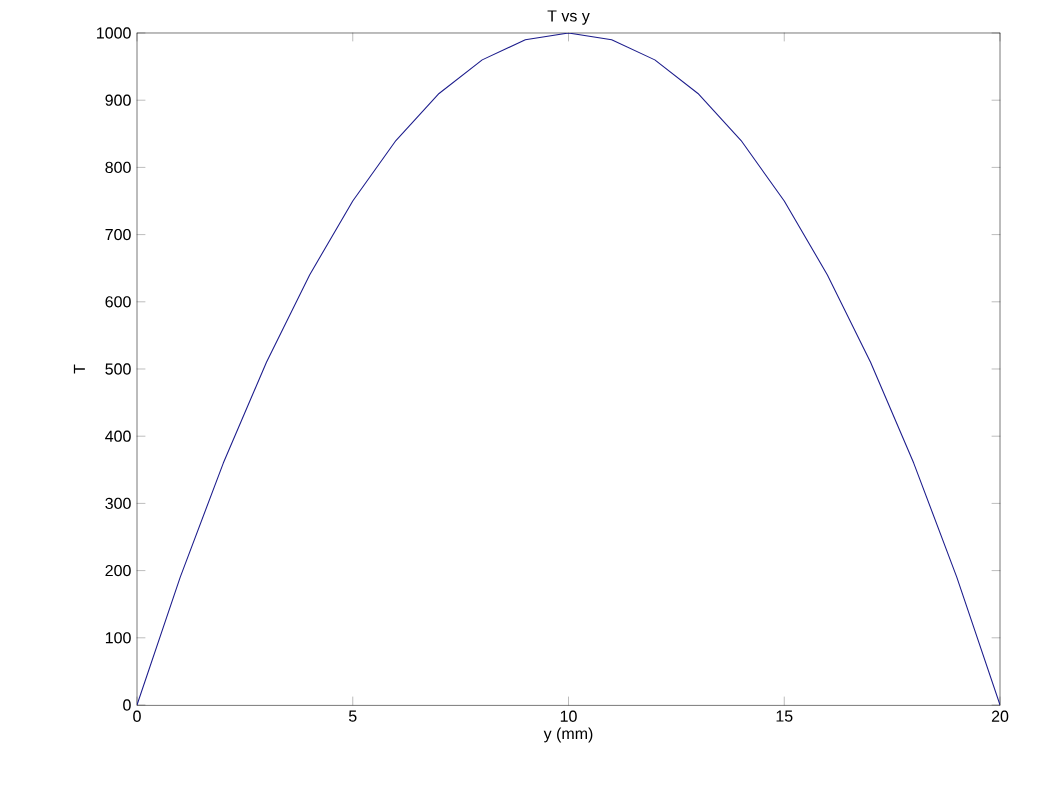 This screenshot has width=1041, height=790. What do you see at coordinates (118, 234) in the screenshot?
I see `y-tick-label: 700` at bounding box center [118, 234].